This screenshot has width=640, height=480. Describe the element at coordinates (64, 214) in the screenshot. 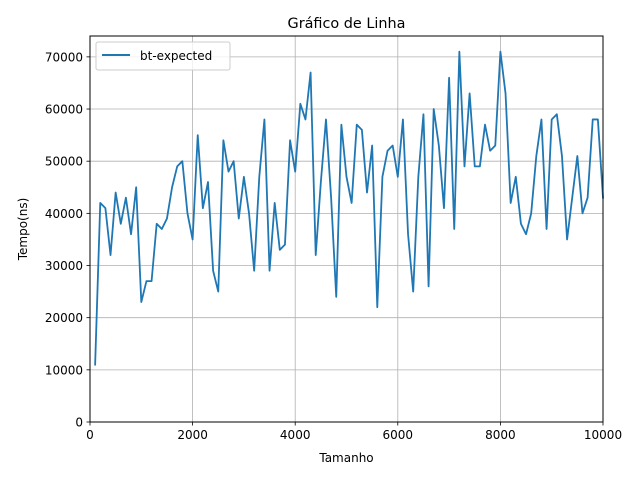

I see `y-tick-label: 40000` at that location.